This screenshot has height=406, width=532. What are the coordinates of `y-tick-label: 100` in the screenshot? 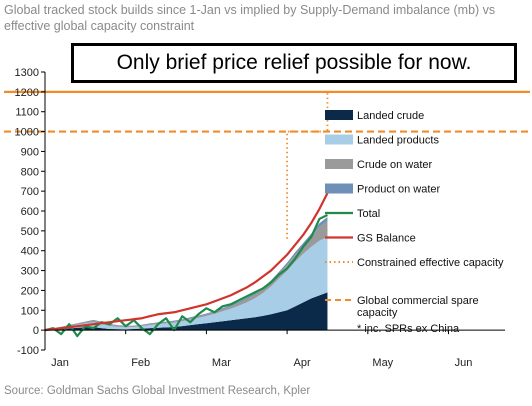 It's located at (30, 311).